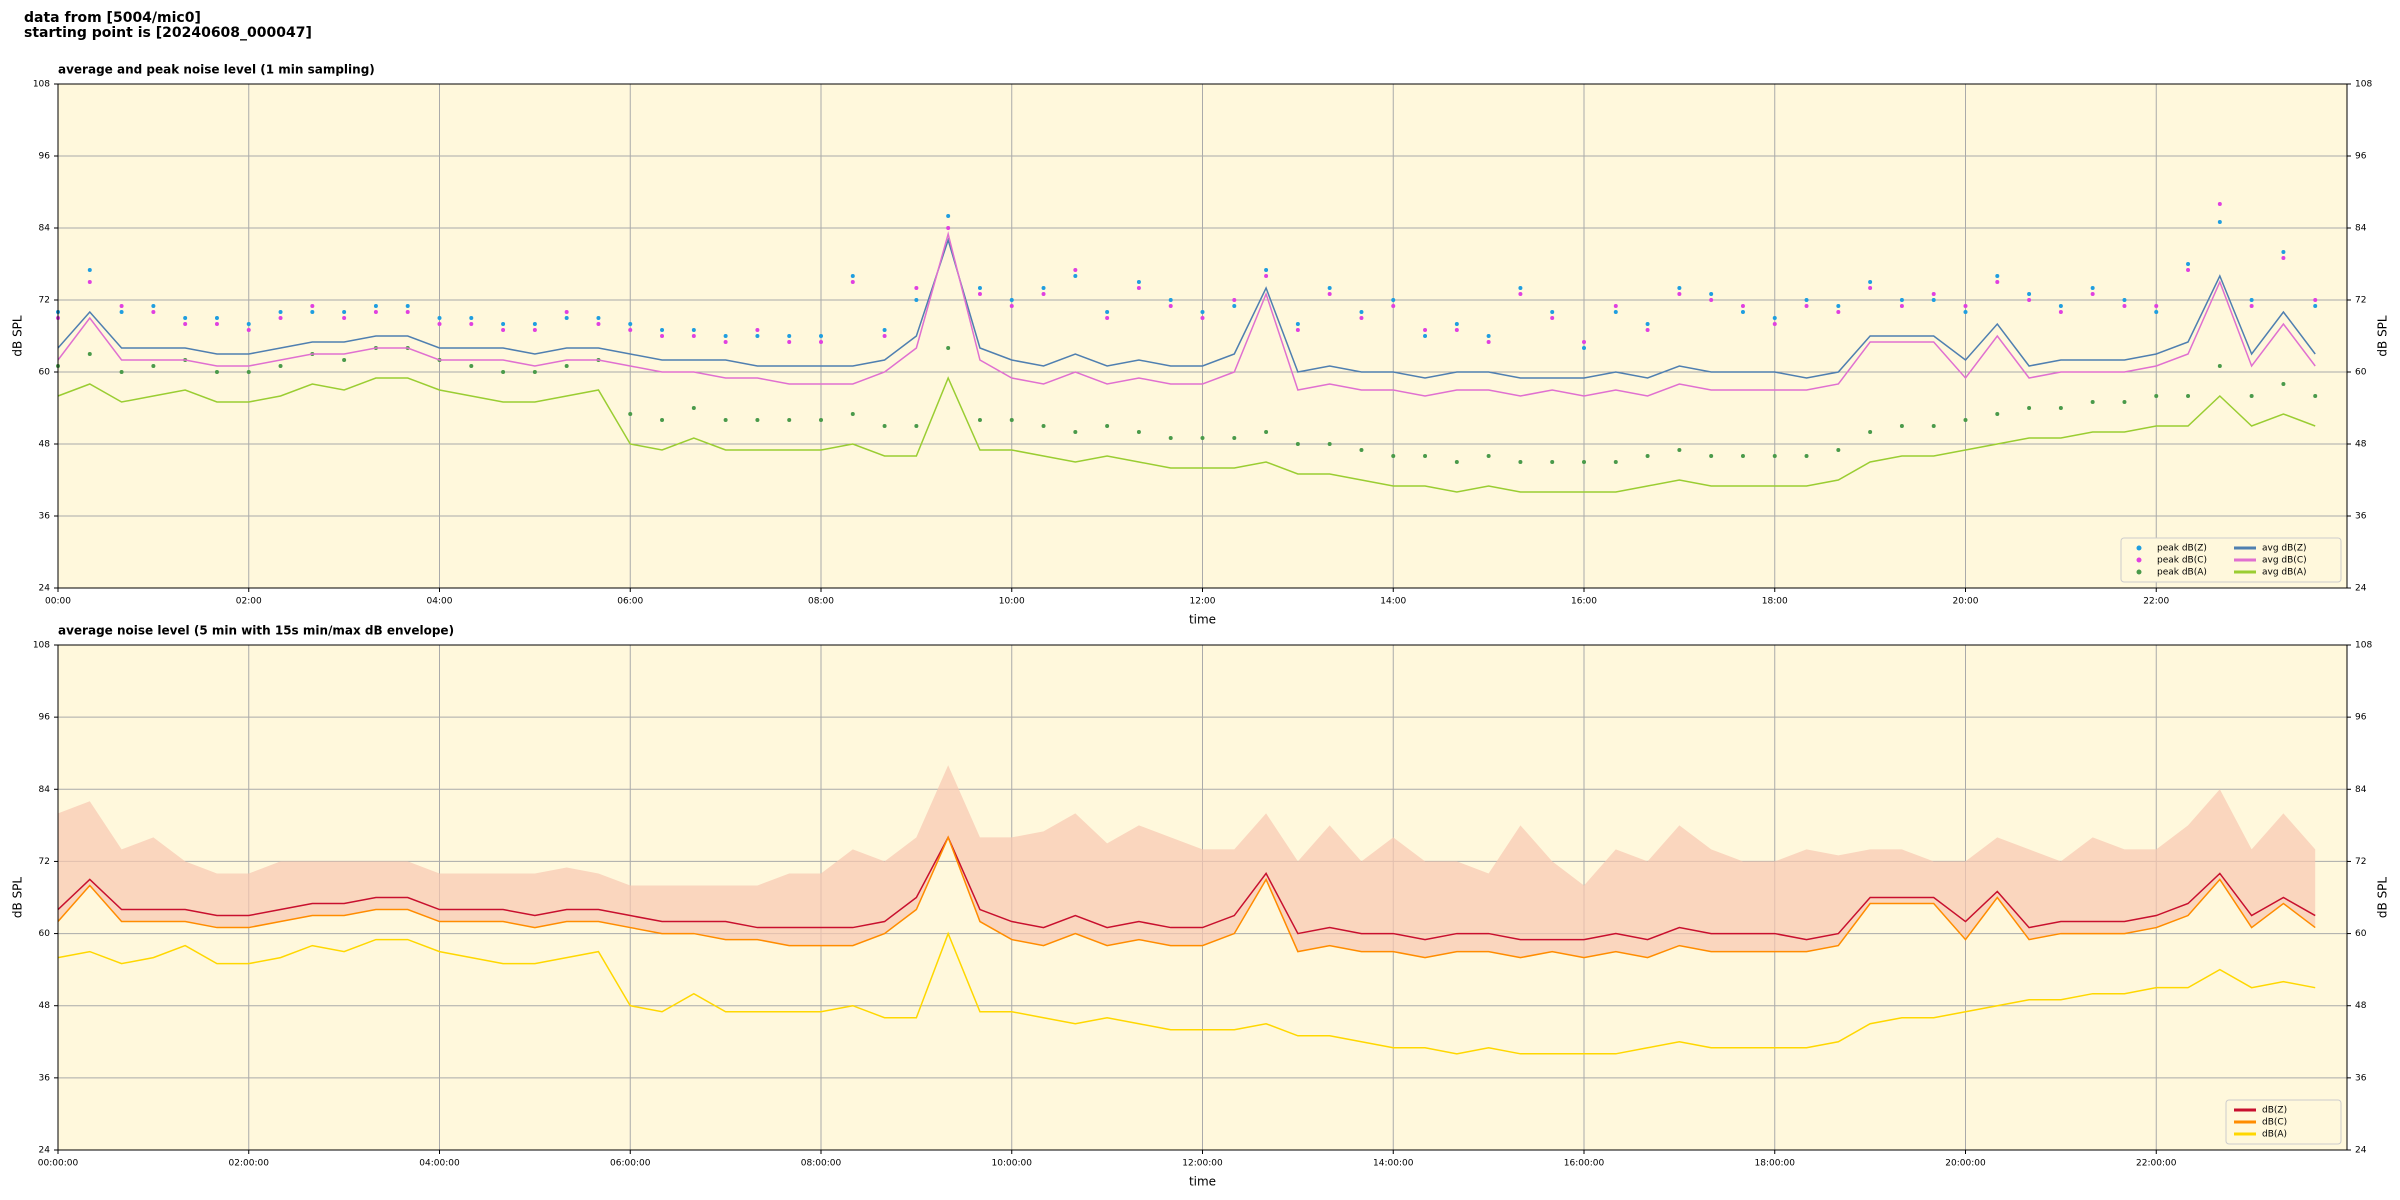  What do you see at coordinates (2360, 862) in the screenshot?
I see `y2-tick-label: 72` at bounding box center [2360, 862].